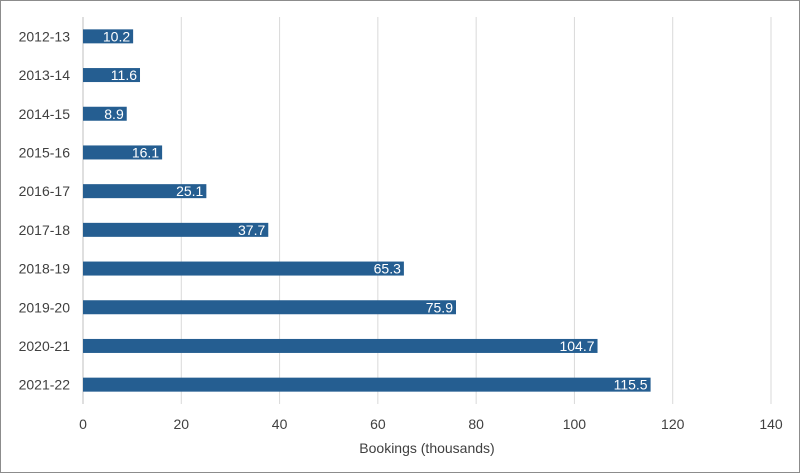 The image size is (800, 474). Describe the element at coordinates (251, 230) in the screenshot. I see `data-label: 37.7` at that location.